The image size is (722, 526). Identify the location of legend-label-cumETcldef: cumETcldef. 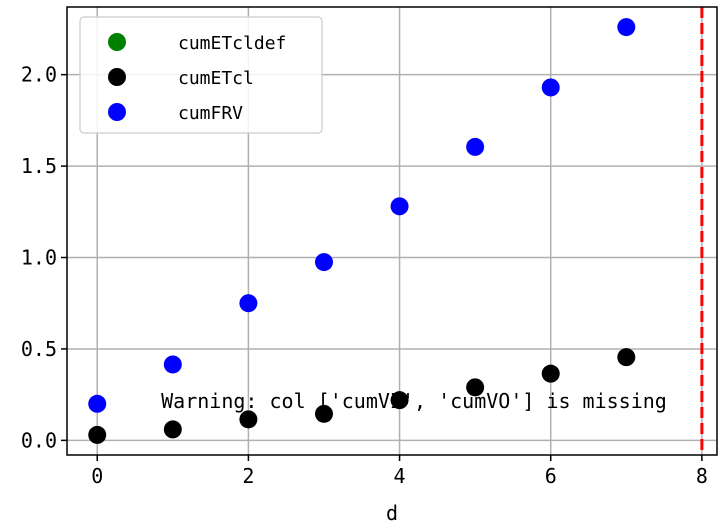
(232, 43).